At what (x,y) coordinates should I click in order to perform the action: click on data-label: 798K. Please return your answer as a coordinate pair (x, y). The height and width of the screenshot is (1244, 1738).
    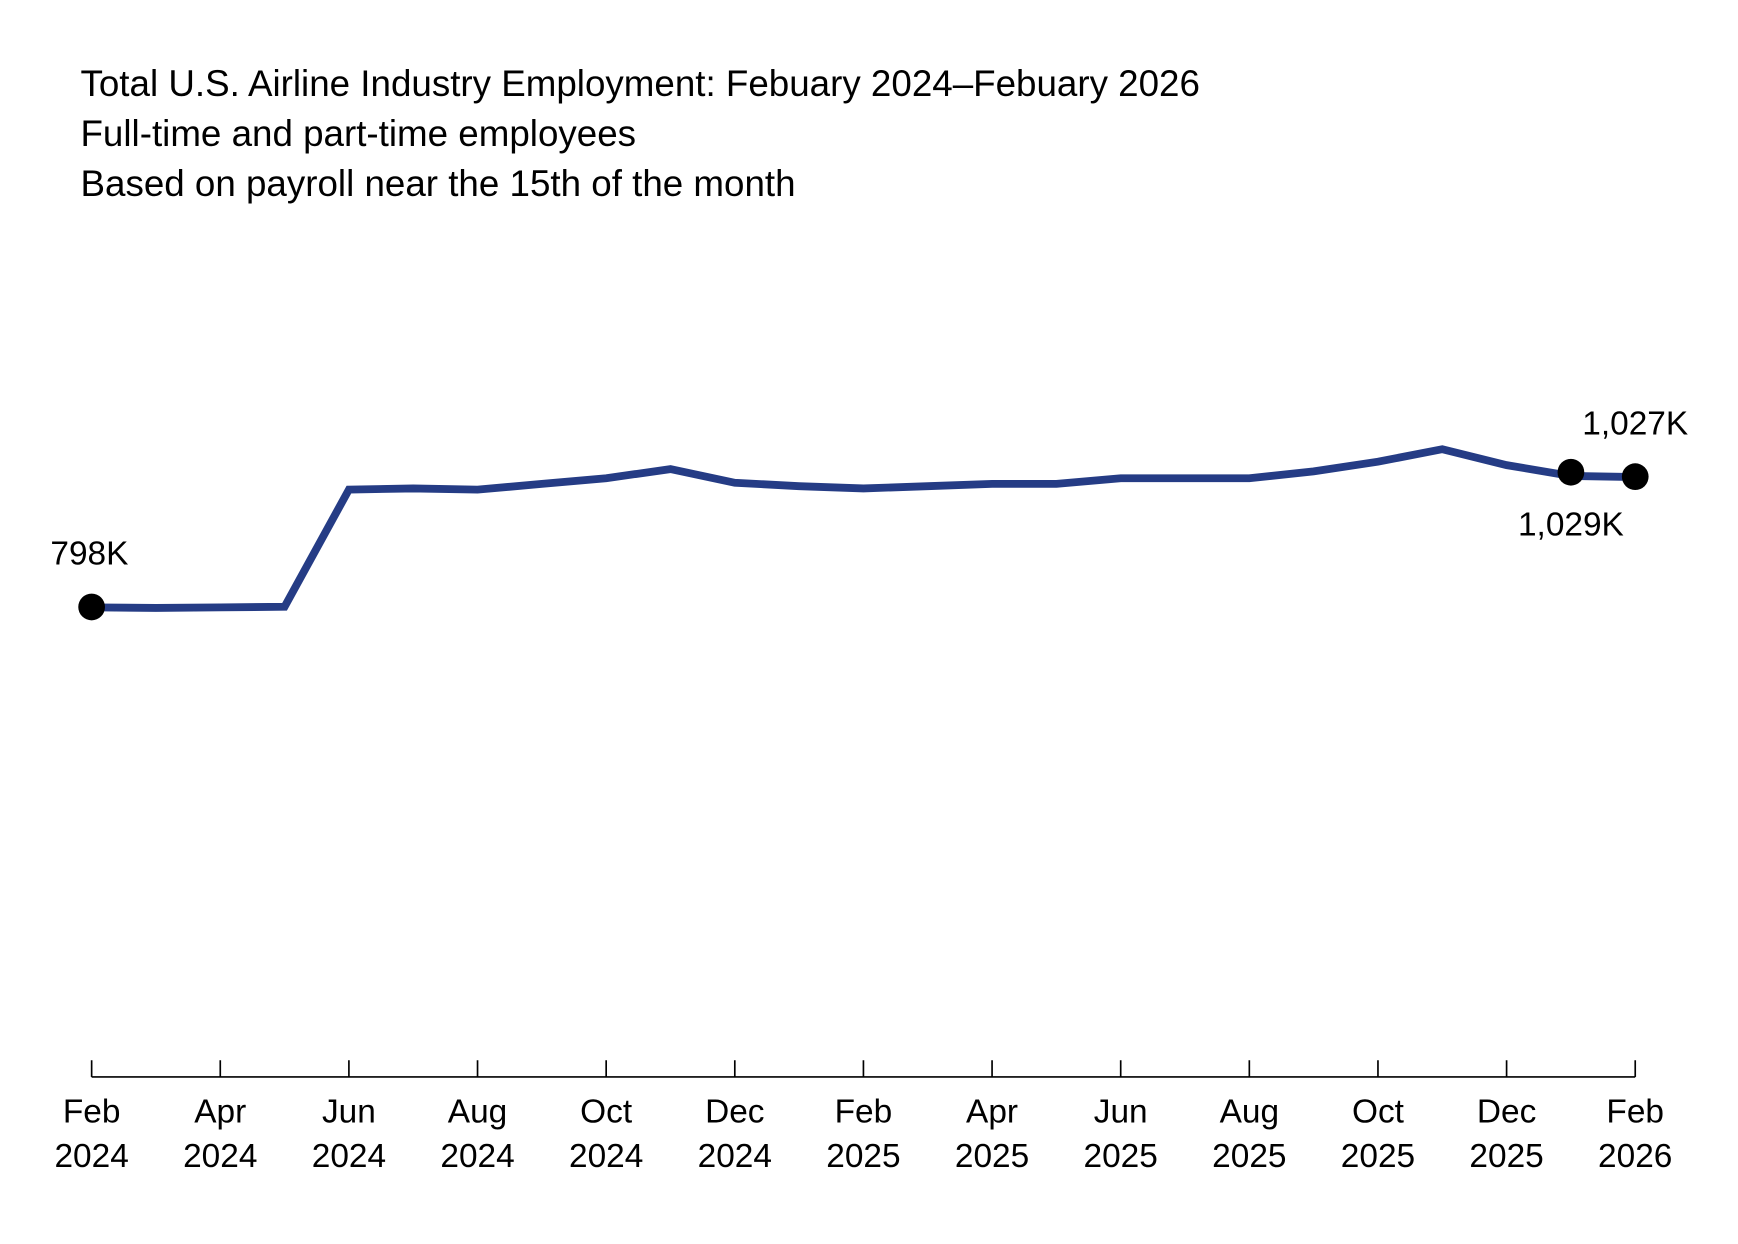
    Looking at the image, I should click on (89, 554).